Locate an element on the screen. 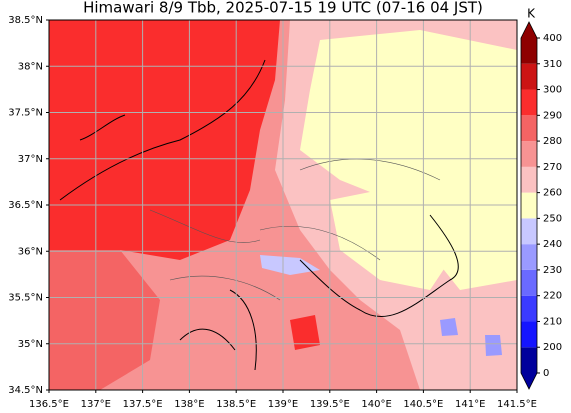 The width and height of the screenshot is (571, 413). colorbar-tick-label: 220 is located at coordinates (552, 296).